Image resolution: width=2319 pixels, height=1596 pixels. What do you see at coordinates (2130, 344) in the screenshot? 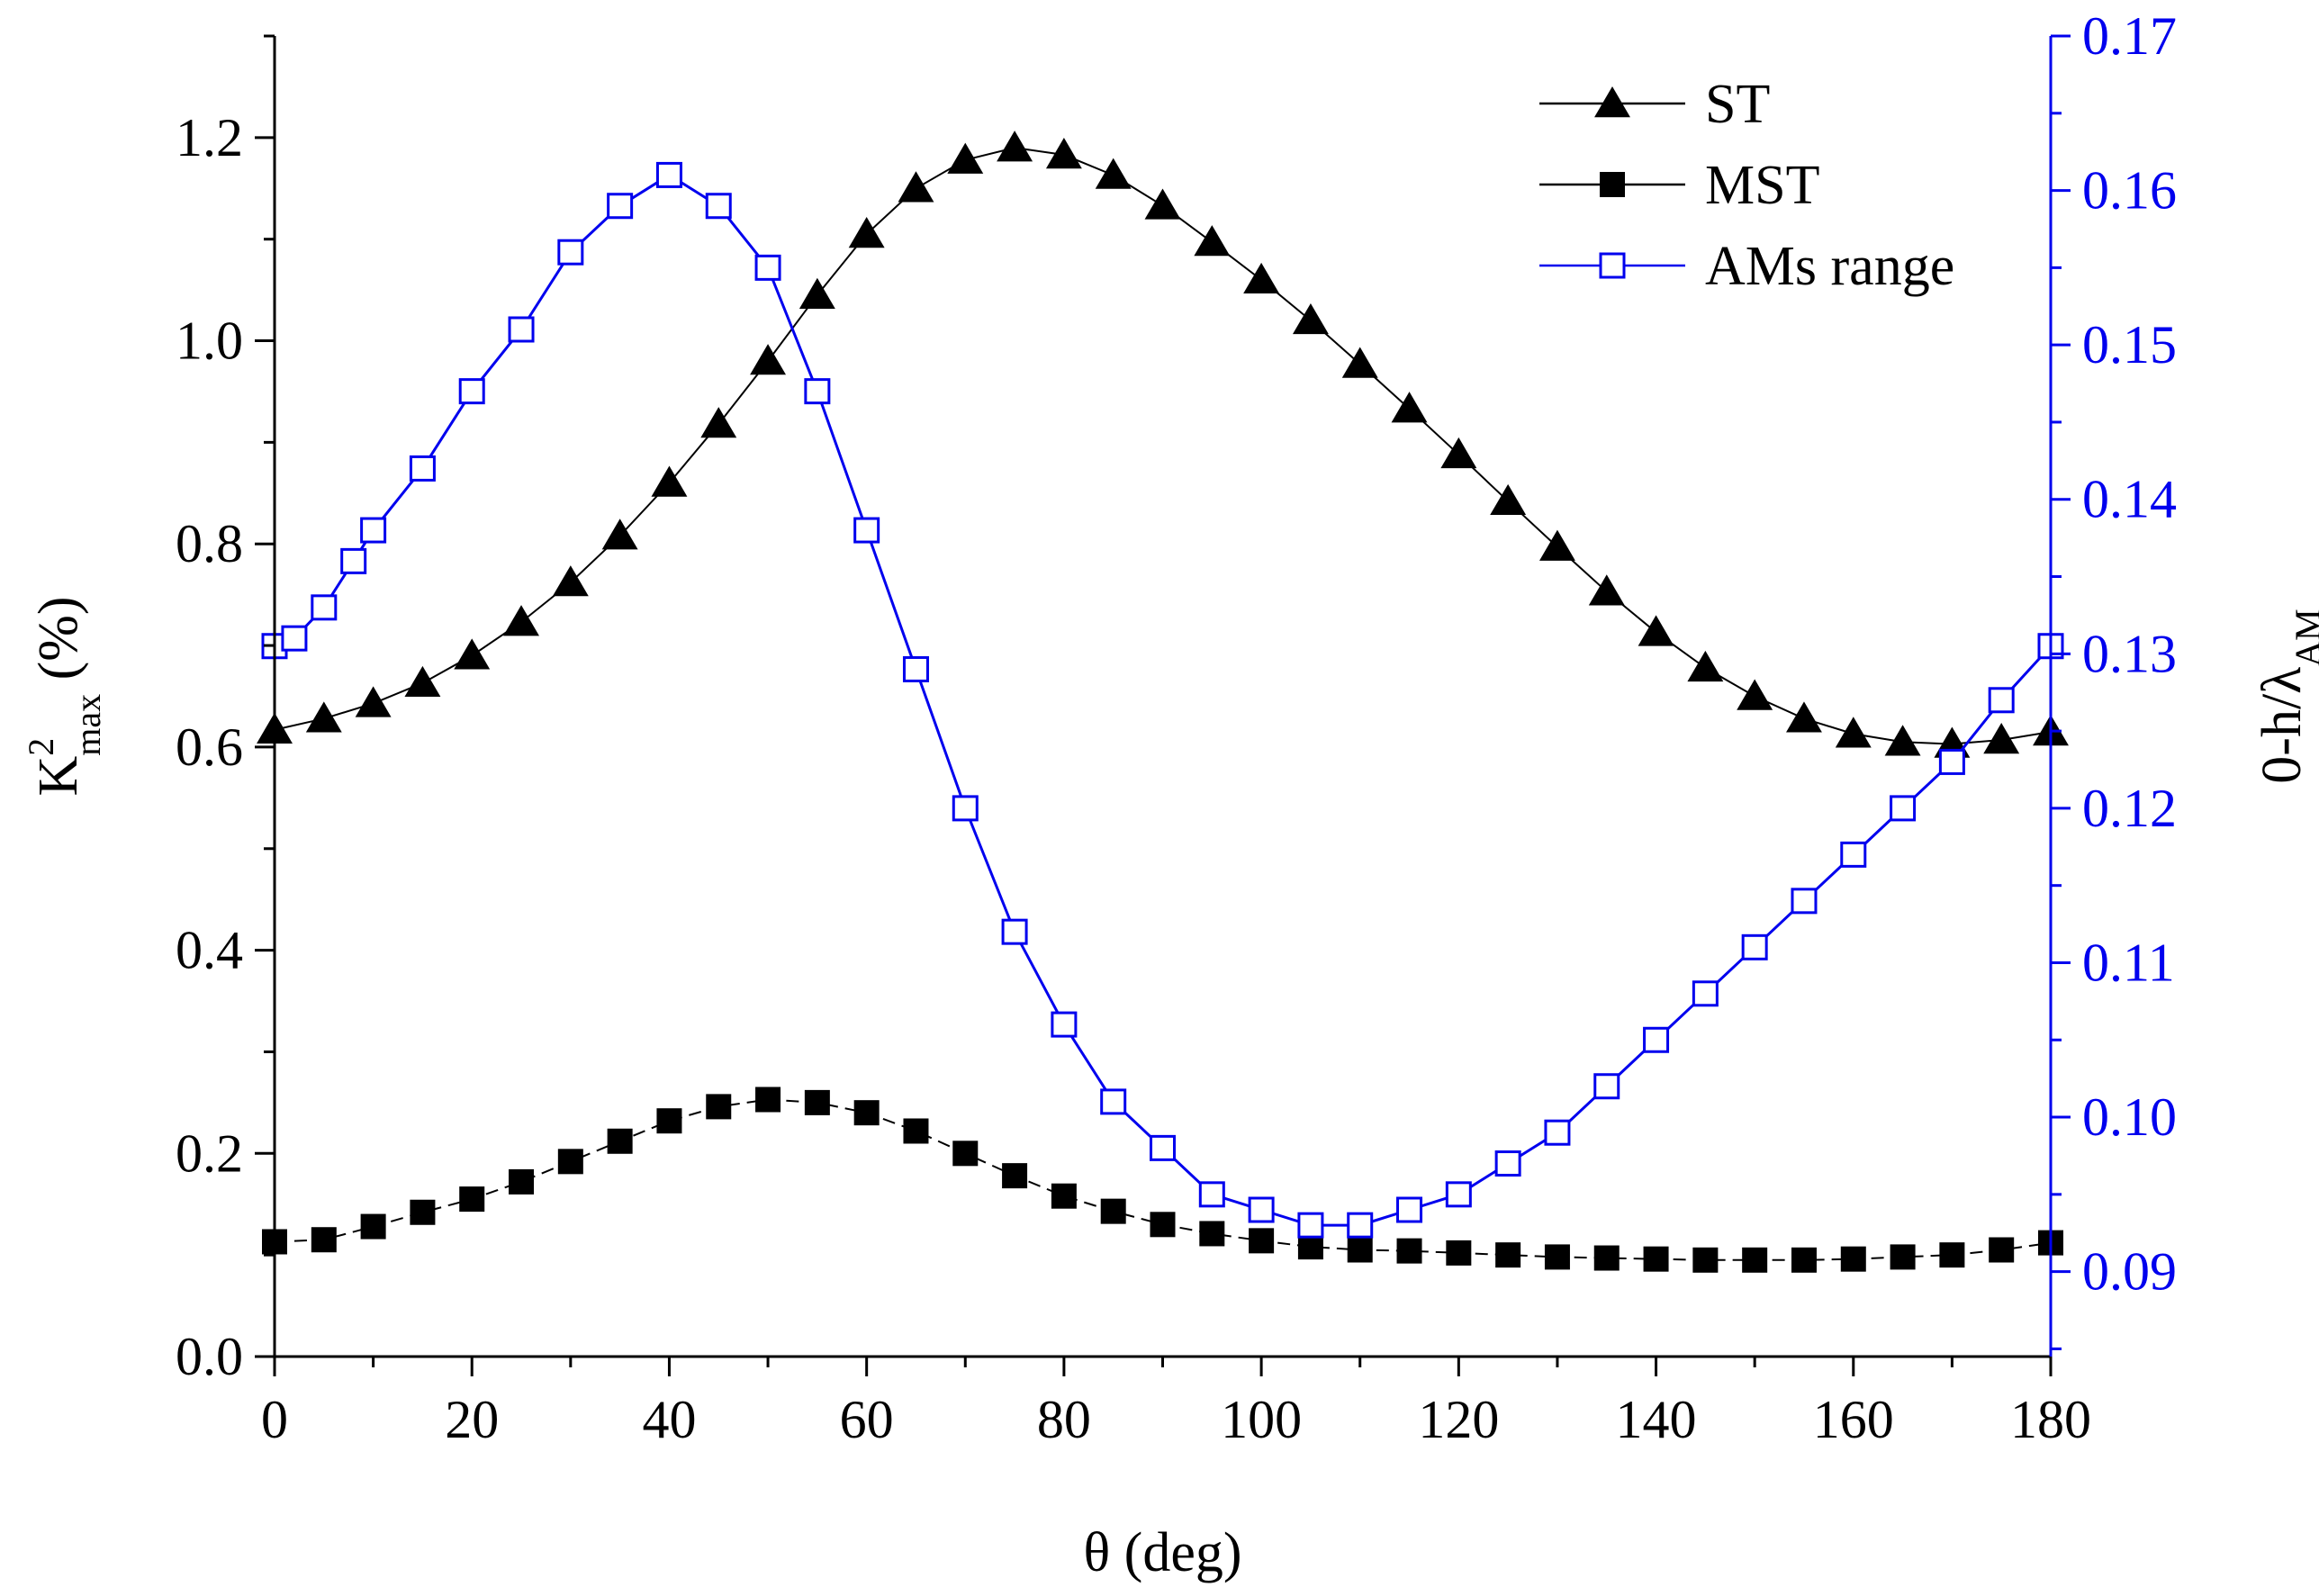
I see `y2-tick-label: 0.15` at bounding box center [2130, 344].